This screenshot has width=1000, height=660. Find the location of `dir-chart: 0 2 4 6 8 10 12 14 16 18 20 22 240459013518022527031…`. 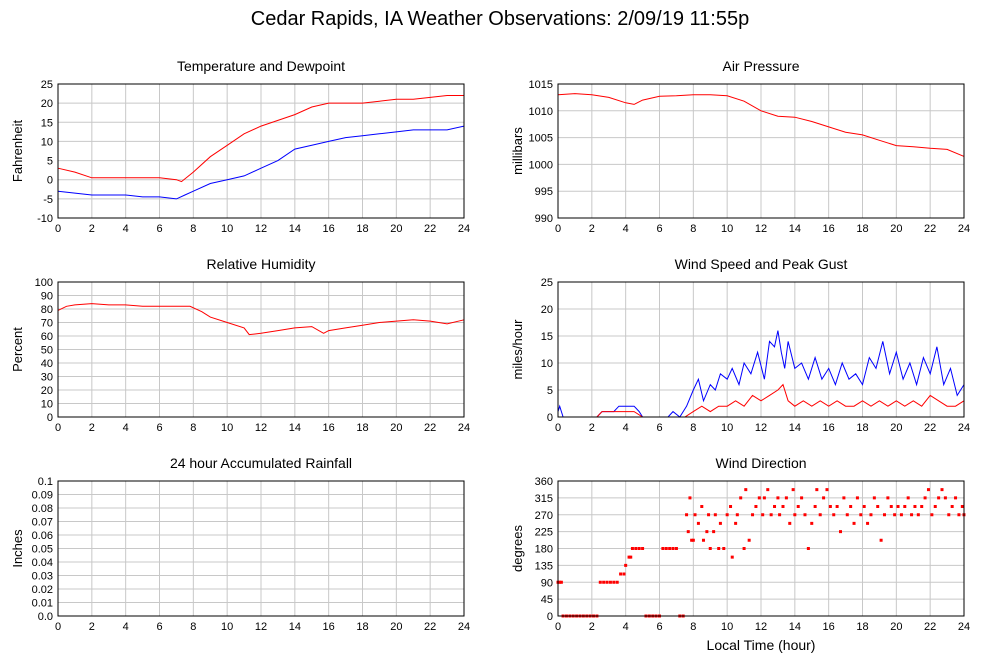

dir-chart: 0 2 4 6 8 10 12 14 16 18 20 22 240459013518022527031… is located at coordinates (740, 554).